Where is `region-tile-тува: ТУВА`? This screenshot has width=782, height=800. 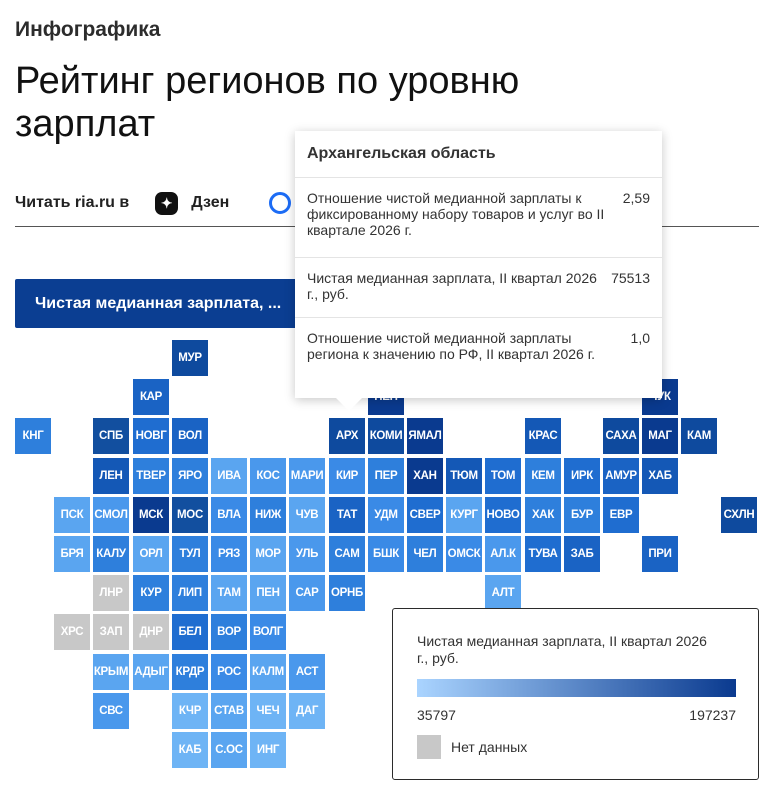
region-tile-тува: ТУВА is located at coordinates (543, 554).